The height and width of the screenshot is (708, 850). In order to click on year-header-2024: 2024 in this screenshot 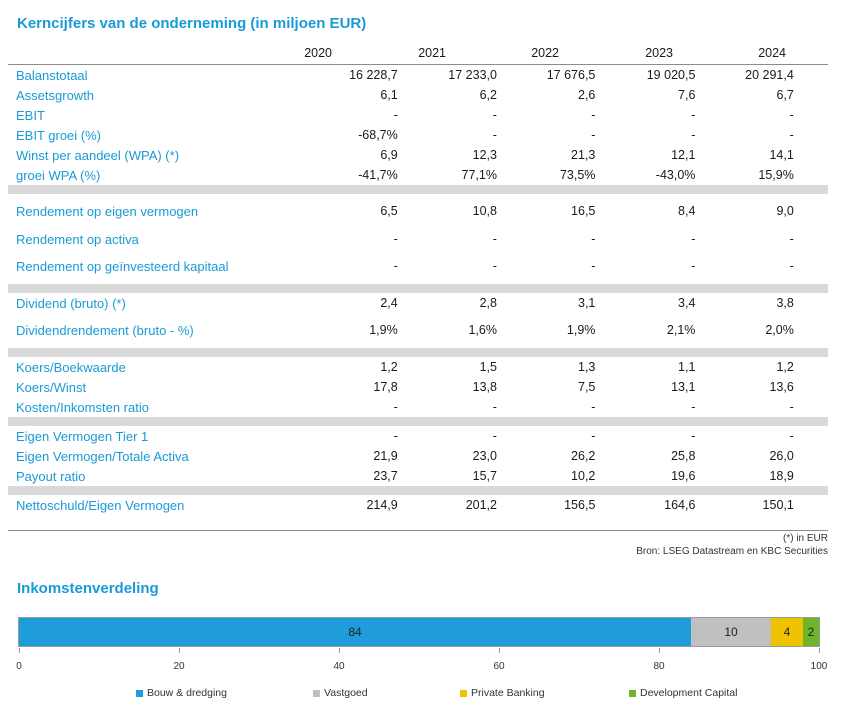, I will do `click(772, 53)`.